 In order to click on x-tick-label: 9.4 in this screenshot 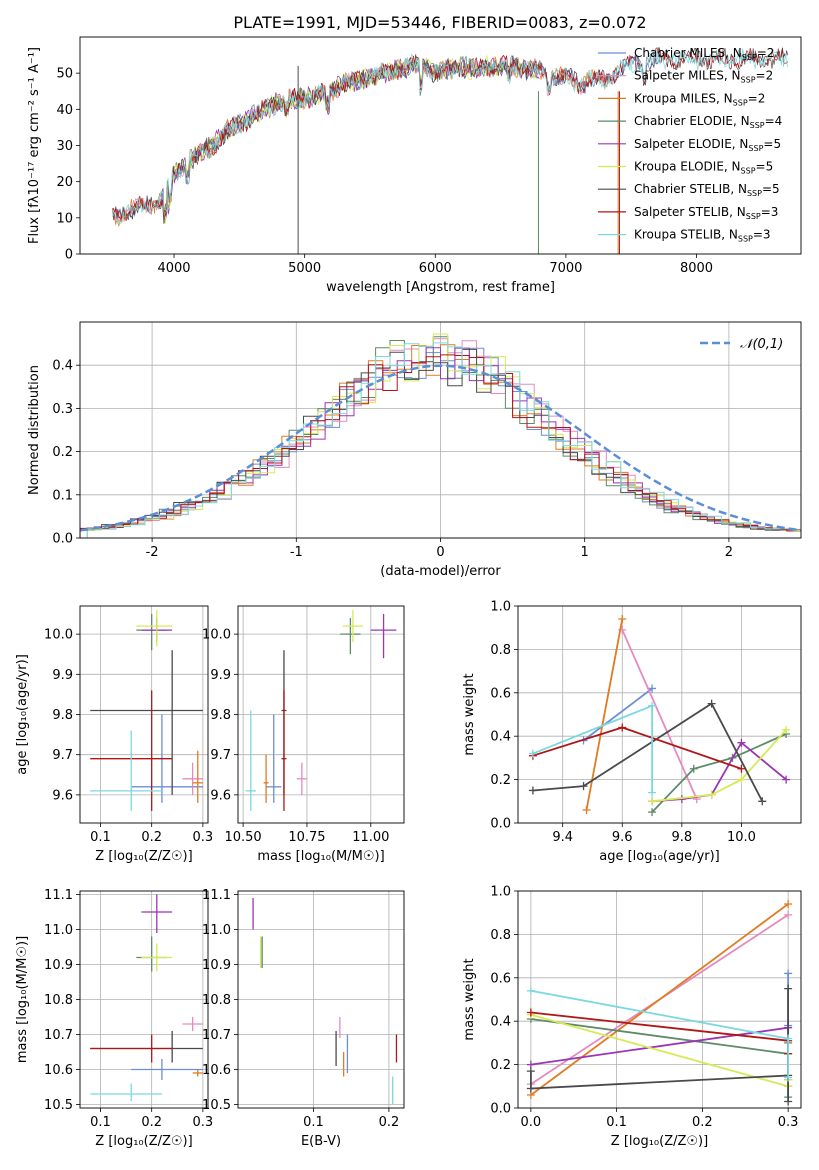, I will do `click(562, 837)`.